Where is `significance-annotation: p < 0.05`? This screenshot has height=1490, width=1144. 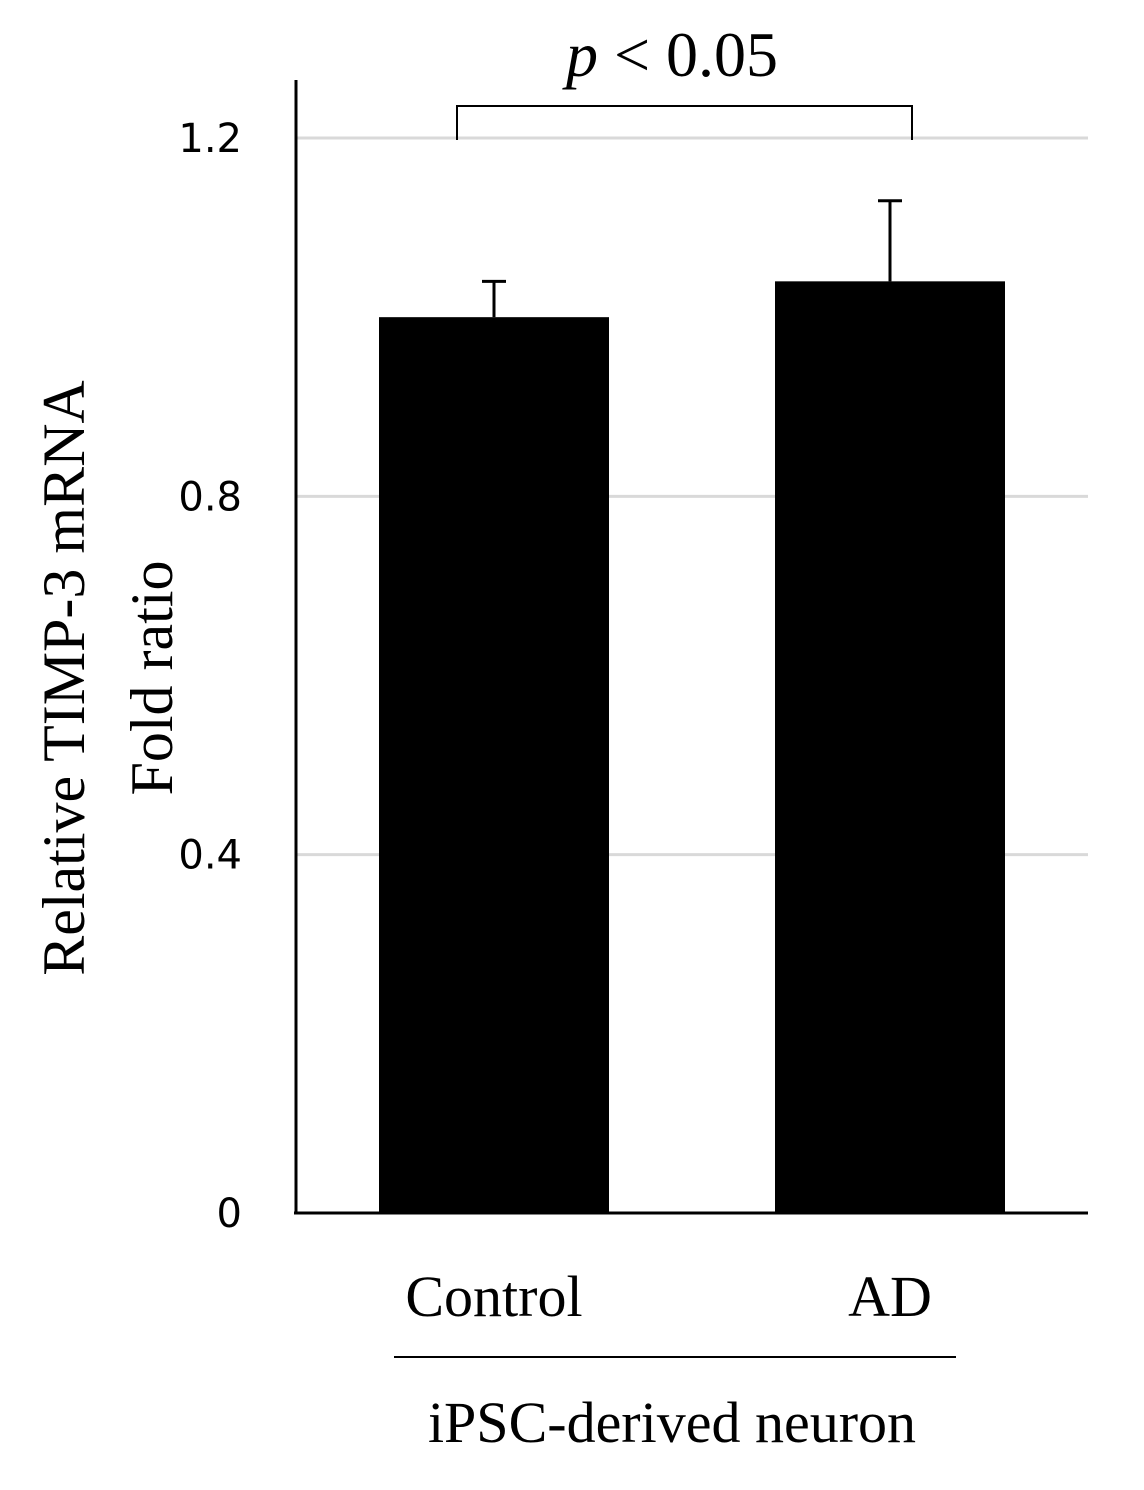
significance-annotation: p < 0.05 is located at coordinates (684, 79).